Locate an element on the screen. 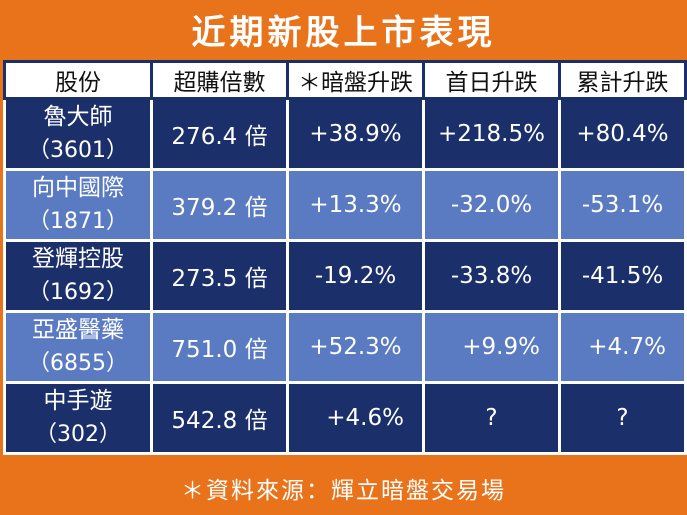  first-day-cell: -33.8% is located at coordinates (491, 276).